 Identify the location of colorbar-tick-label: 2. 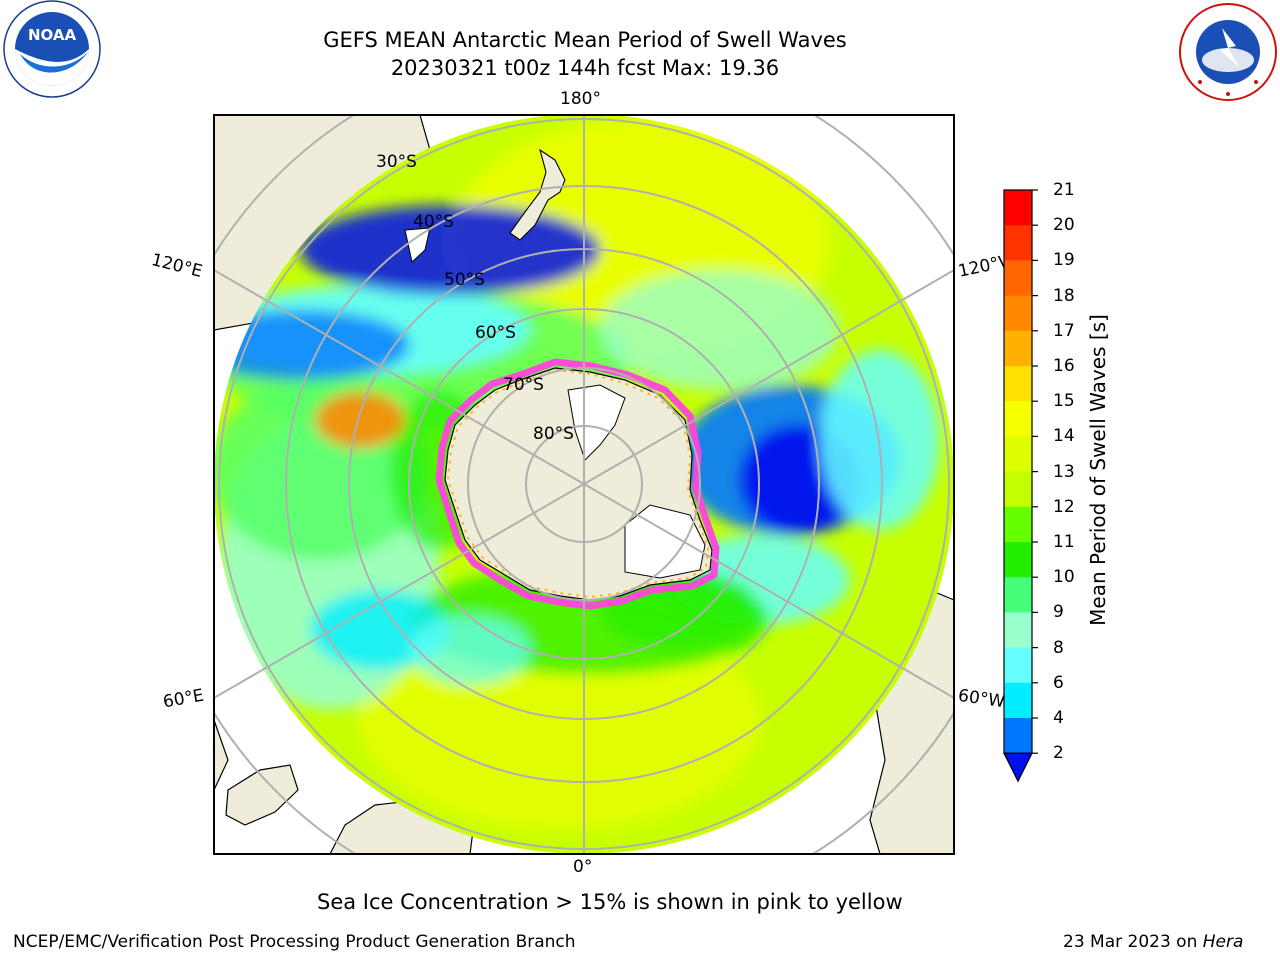
(1058, 753).